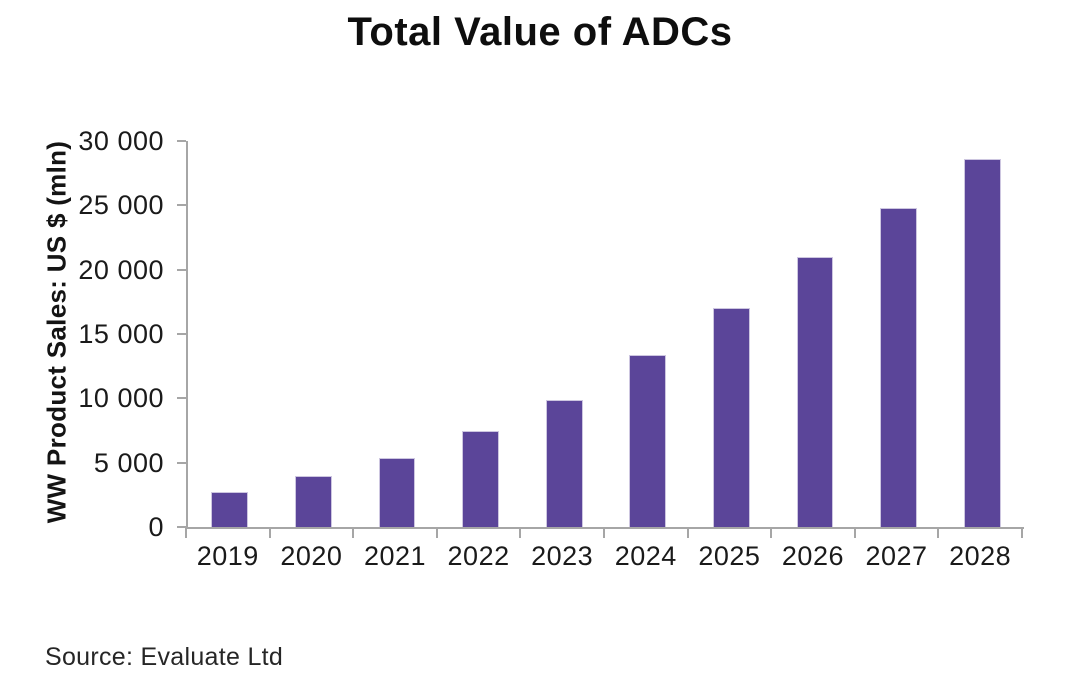  What do you see at coordinates (121, 269) in the screenshot?
I see `y-tick-label-20000: 20 000` at bounding box center [121, 269].